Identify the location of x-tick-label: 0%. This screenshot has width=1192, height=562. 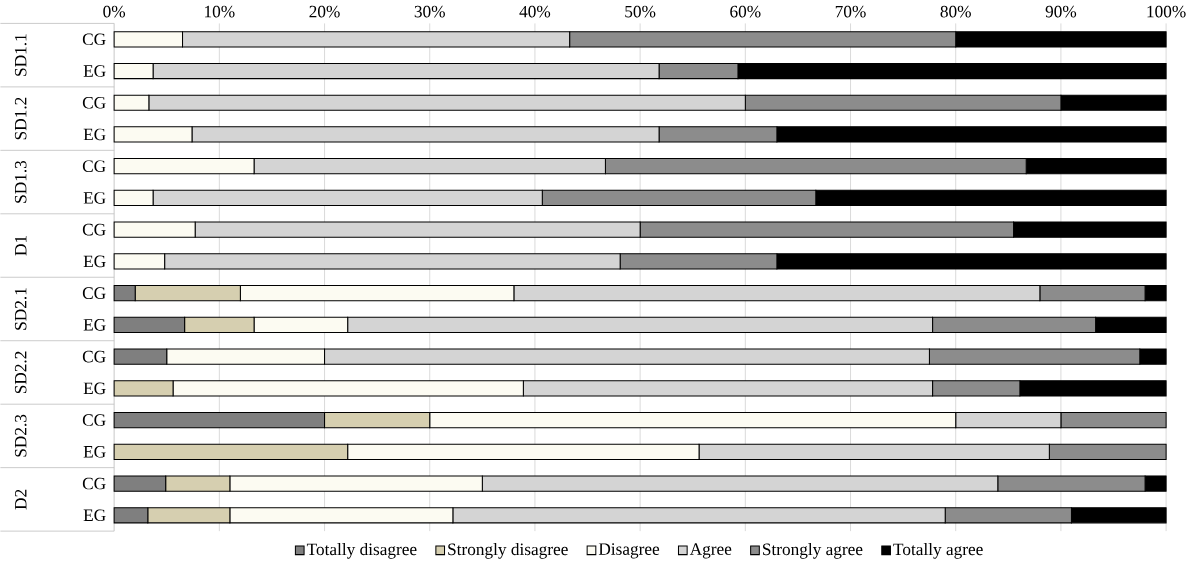
(114, 11).